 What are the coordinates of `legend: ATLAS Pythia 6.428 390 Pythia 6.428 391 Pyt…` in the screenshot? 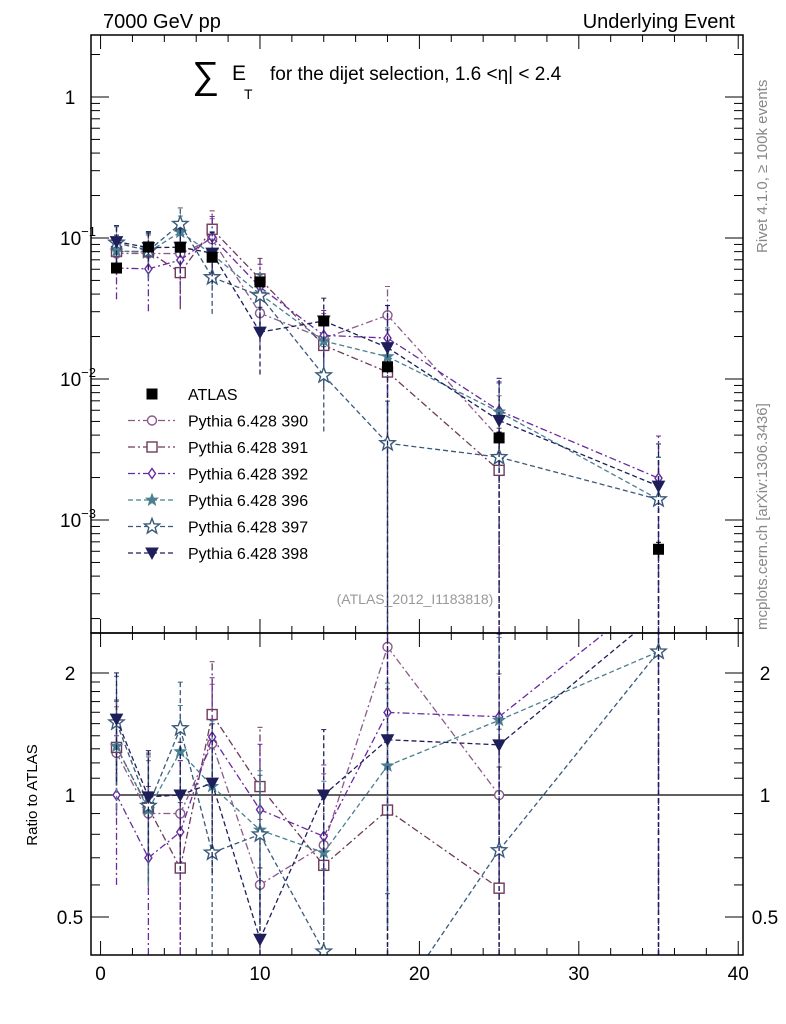 It's located at (218, 475).